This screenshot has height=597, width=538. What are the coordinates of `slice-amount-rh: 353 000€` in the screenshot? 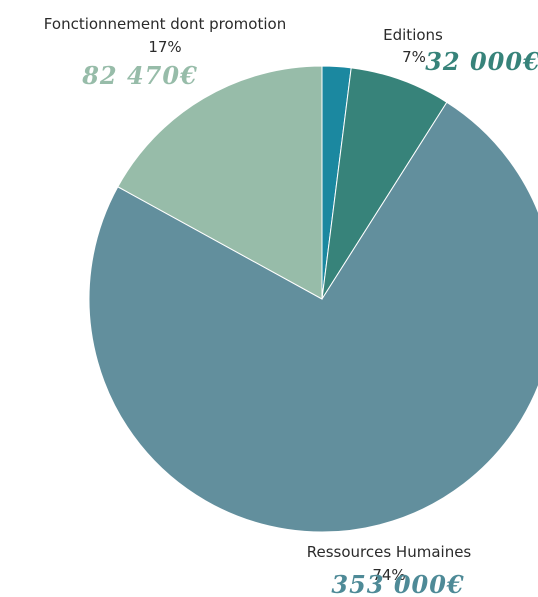 It's located at (397, 583).